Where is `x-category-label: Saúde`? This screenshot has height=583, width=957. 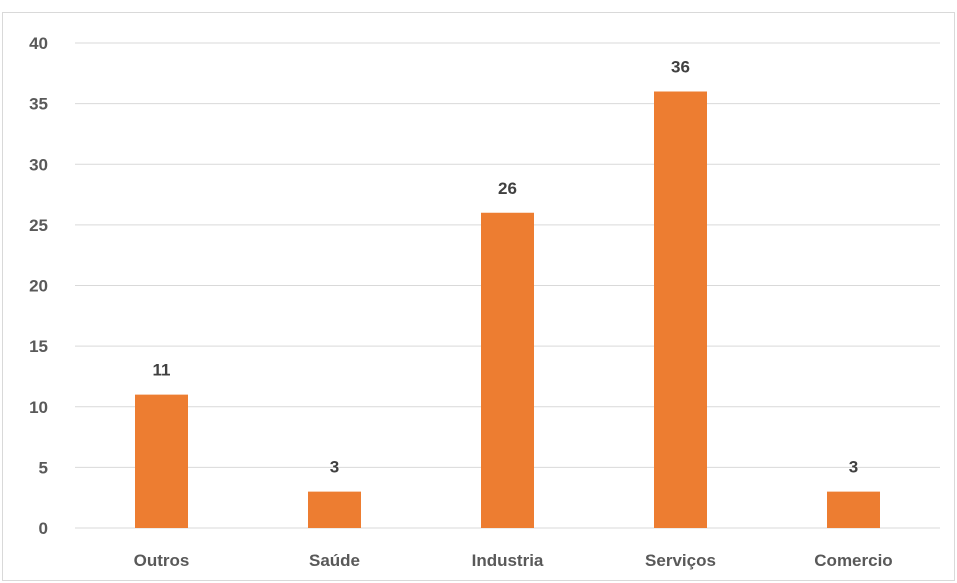 x-category-label: Saúde is located at coordinates (334, 560).